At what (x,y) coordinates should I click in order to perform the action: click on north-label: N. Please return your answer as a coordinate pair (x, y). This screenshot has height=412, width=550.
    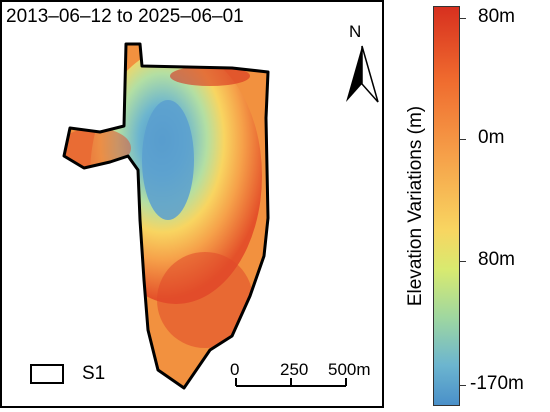
    Looking at the image, I should click on (355, 31).